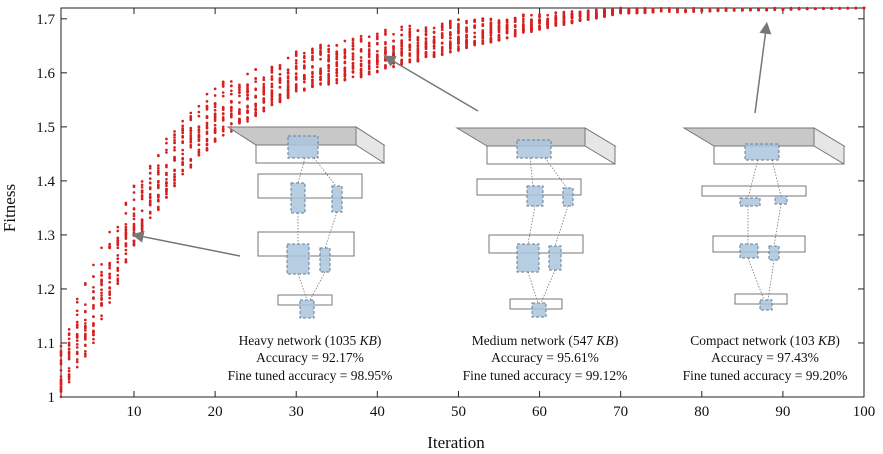 This screenshot has height=454, width=883. Describe the element at coordinates (545, 340) in the screenshot. I see `caption-medium-title: Medium network (547 KB)` at that location.